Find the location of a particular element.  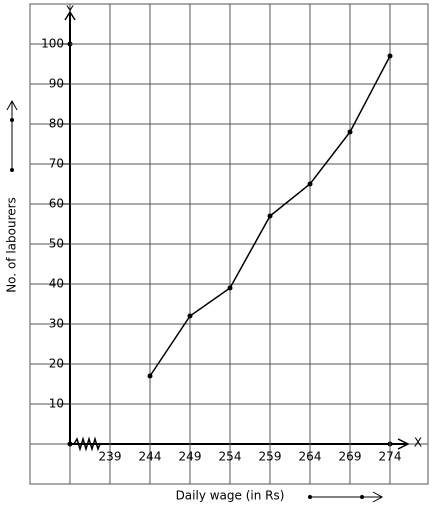

y-tick-label: 10 is located at coordinates (56, 404).